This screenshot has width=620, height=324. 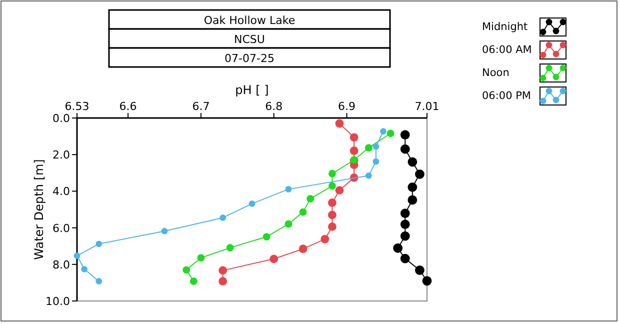 I want to click on y-axis-title: Water Depth [m], so click(x=39, y=209).